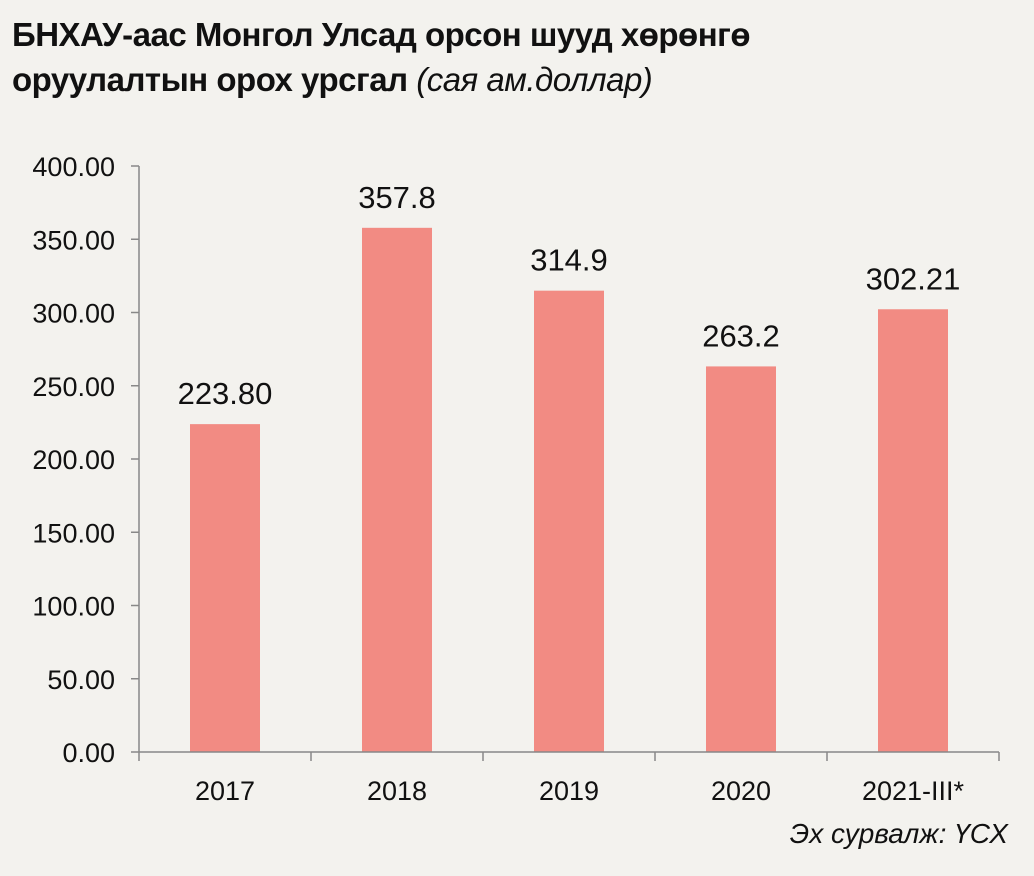 This screenshot has width=1034, height=876. I want to click on bar-2017, so click(225, 588).